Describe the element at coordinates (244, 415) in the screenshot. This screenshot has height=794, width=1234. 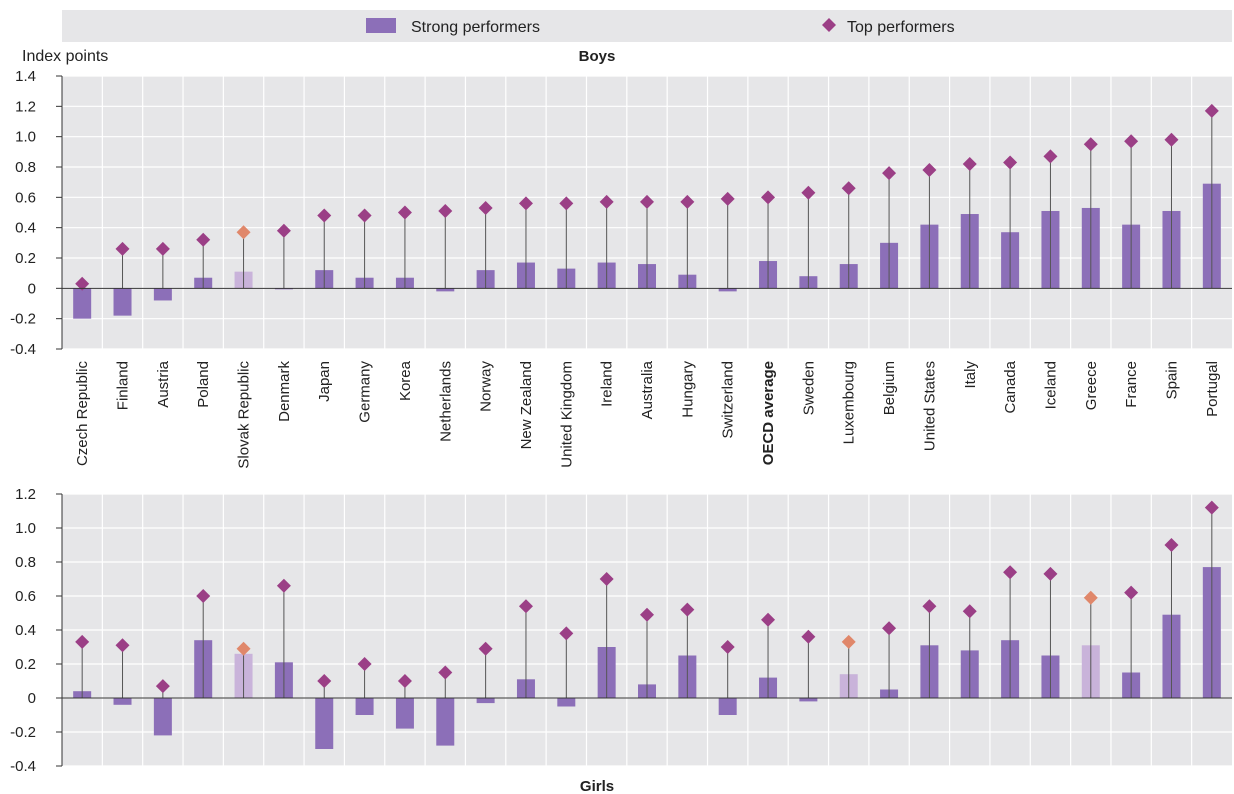
I see `boys-category-label: Slovak Republic` at that location.